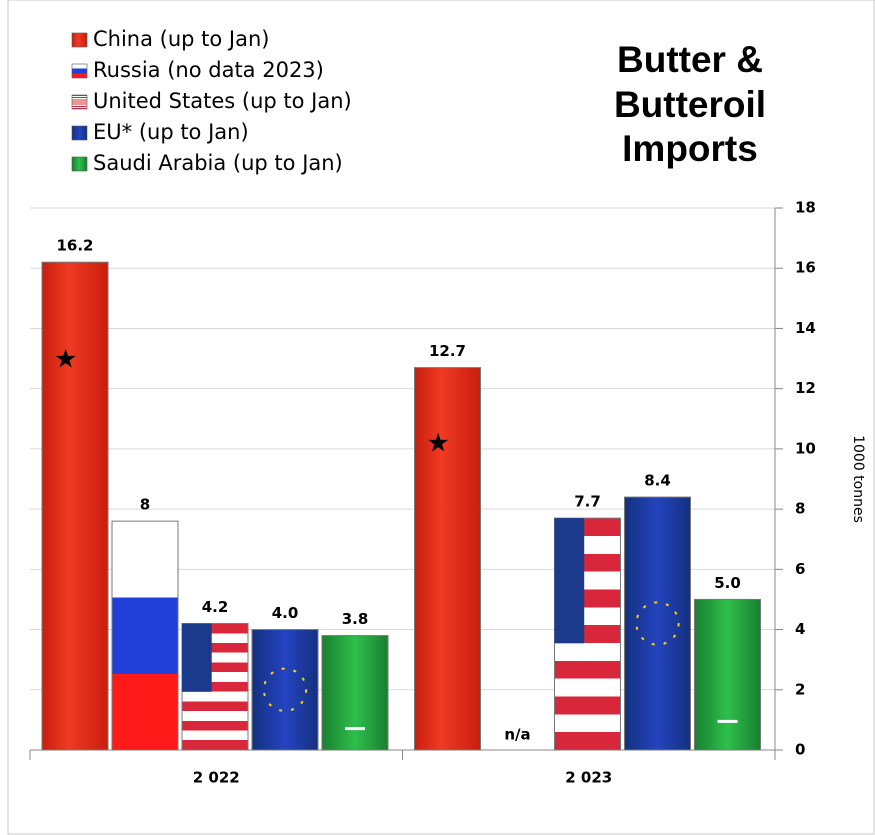 The width and height of the screenshot is (875, 835). What do you see at coordinates (285, 613) in the screenshot?
I see `value-label: 4.0` at bounding box center [285, 613].